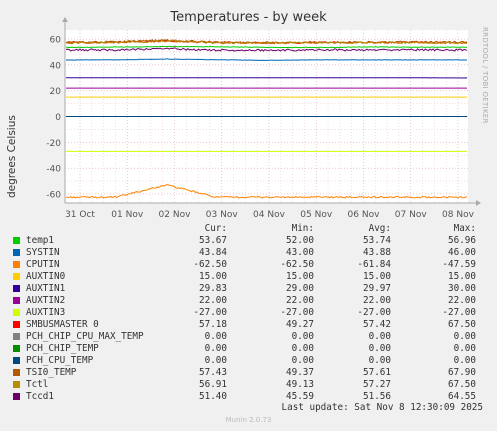 Image resolution: width=497 pixels, height=431 pixels. I want to click on y-tick-label: -20, so click(53, 144).